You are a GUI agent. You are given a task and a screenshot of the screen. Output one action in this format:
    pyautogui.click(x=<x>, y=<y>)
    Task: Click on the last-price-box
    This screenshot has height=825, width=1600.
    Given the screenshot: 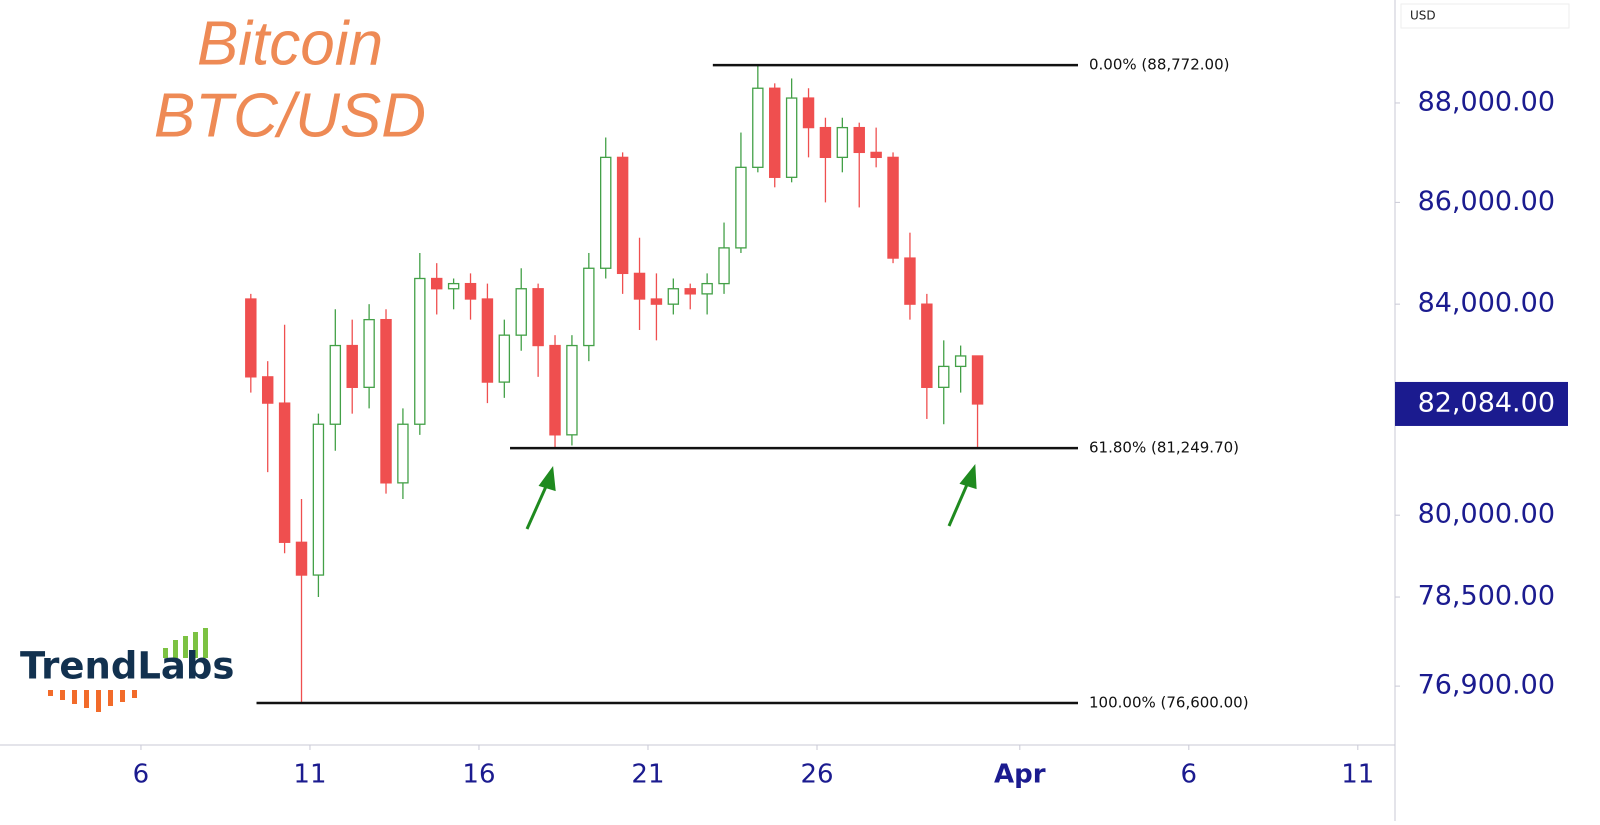 What is the action you would take?
    pyautogui.click(x=1481, y=403)
    